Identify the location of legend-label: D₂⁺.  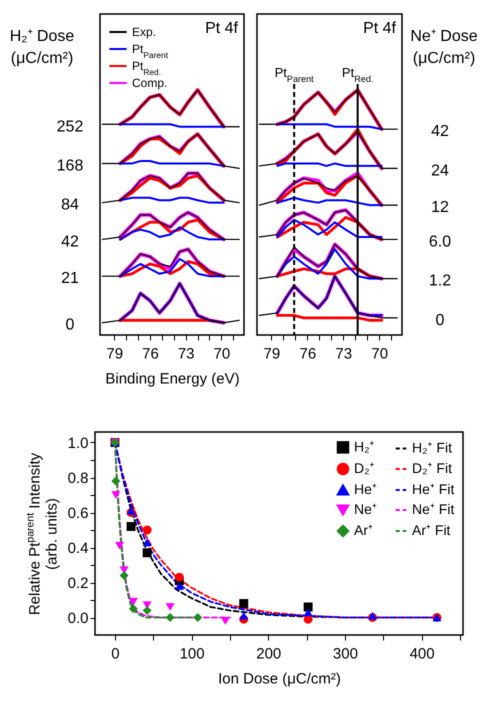
(364, 468).